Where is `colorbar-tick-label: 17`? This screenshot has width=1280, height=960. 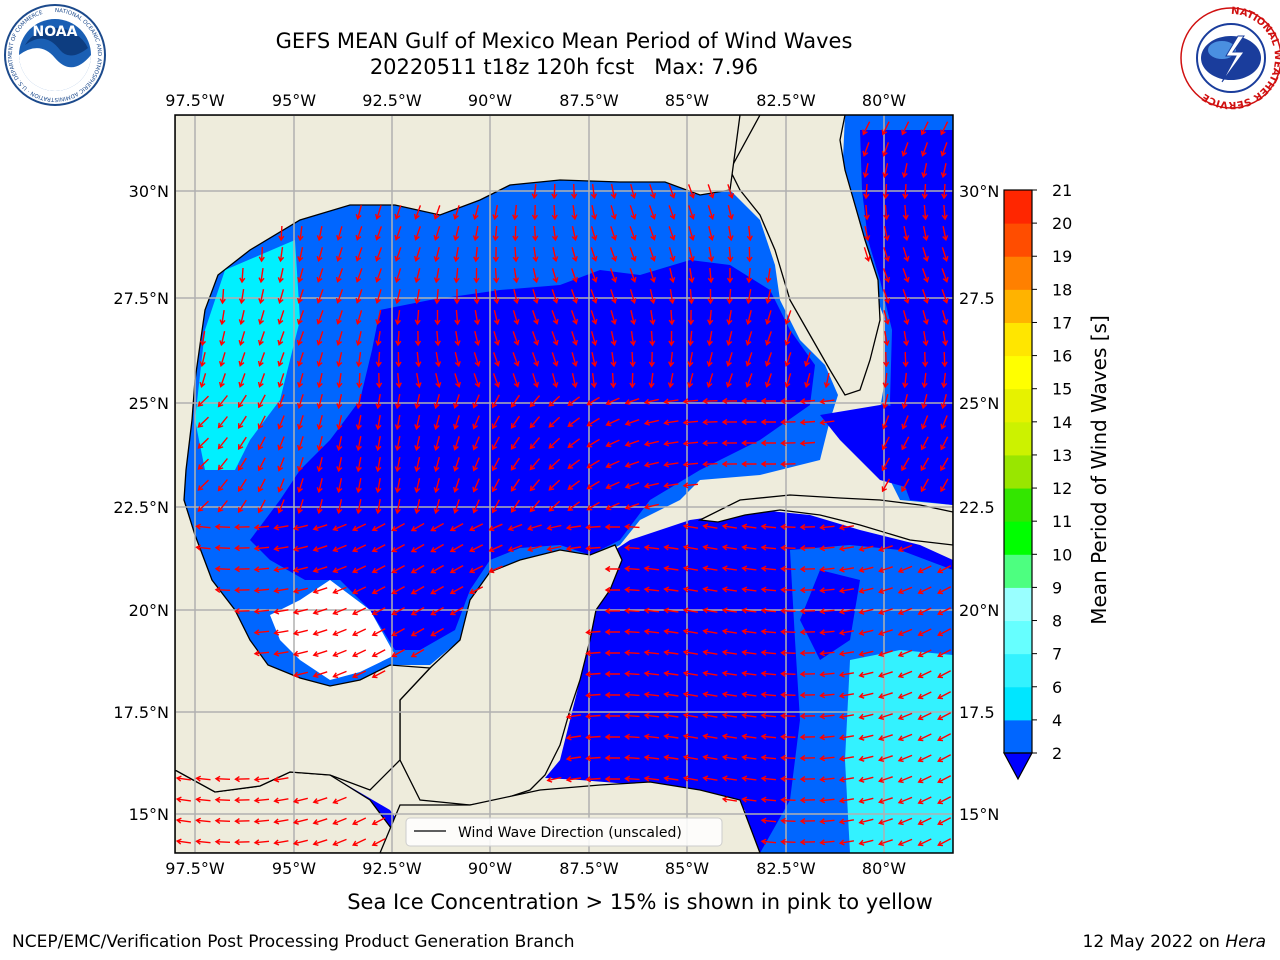 colorbar-tick-label: 17 is located at coordinates (1062, 322).